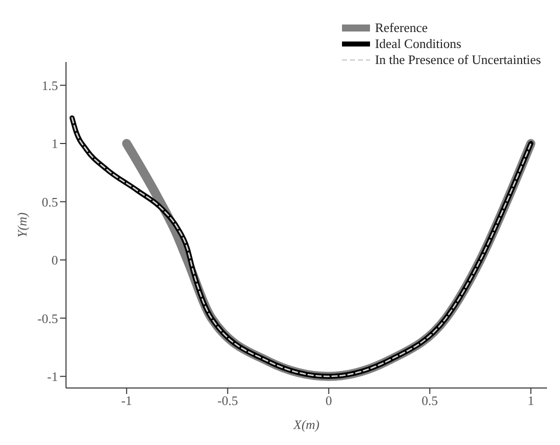 Image resolution: width=560 pixels, height=445 pixels. What do you see at coordinates (227, 400) in the screenshot?
I see `x-tick-label: -0.5` at bounding box center [227, 400].